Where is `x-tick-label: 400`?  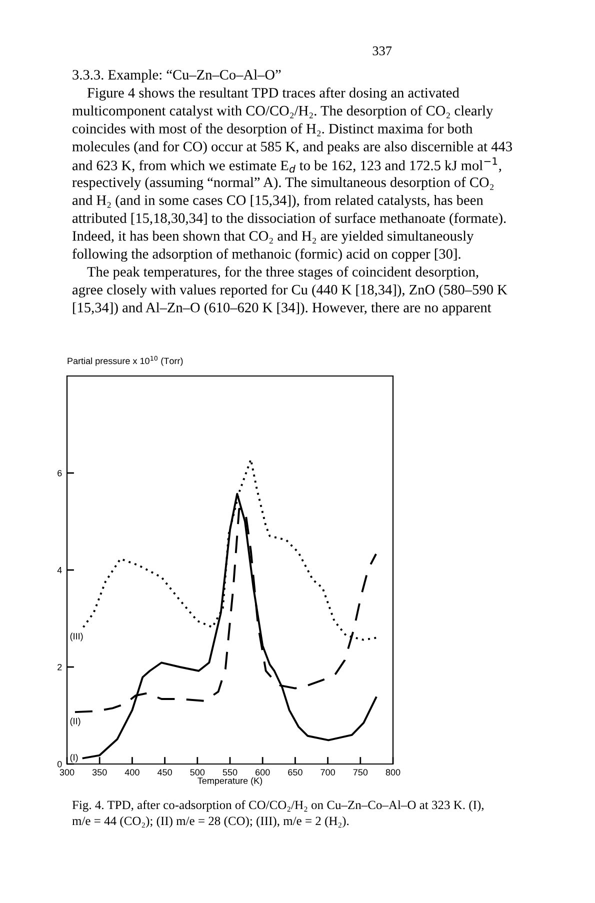
x-tick-label: 400 is located at coordinates (132, 772).